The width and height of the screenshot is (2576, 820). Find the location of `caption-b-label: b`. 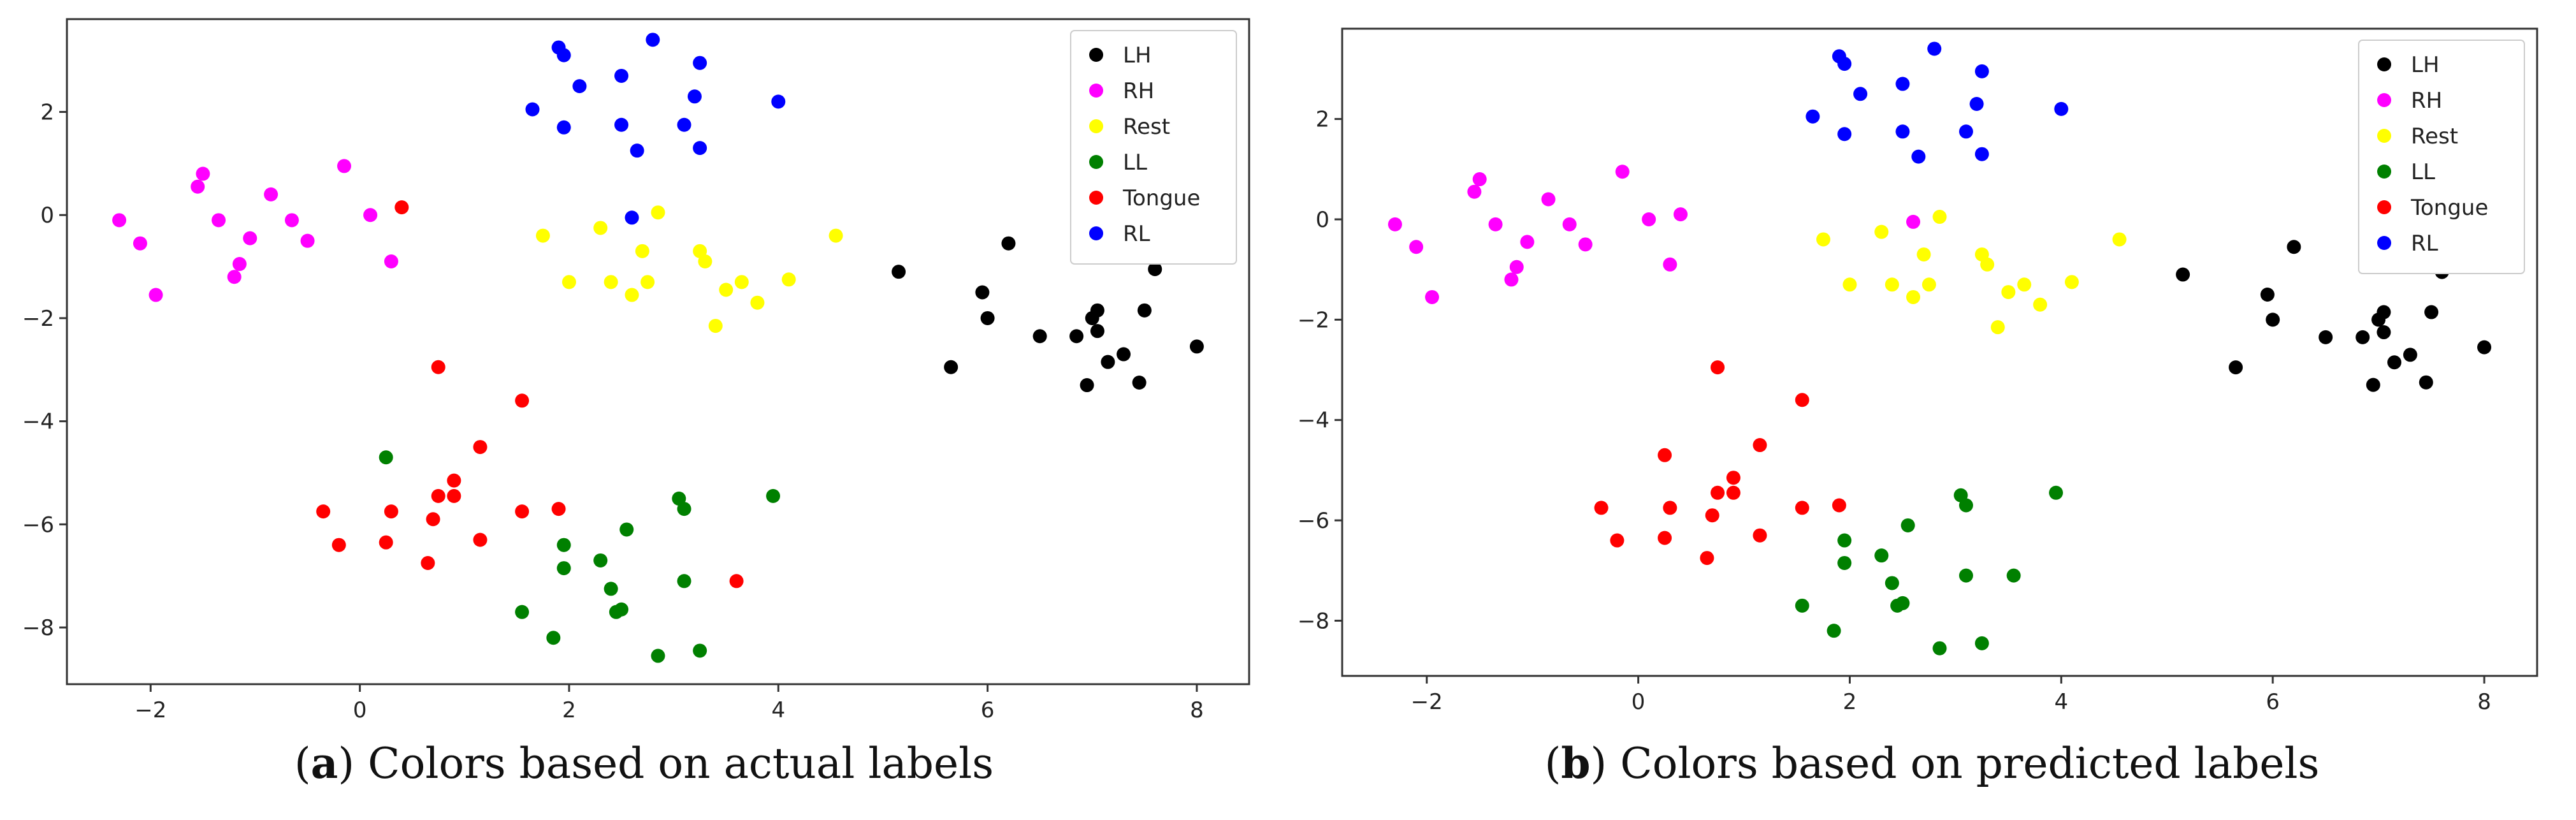

caption-b-label: b is located at coordinates (1576, 763).